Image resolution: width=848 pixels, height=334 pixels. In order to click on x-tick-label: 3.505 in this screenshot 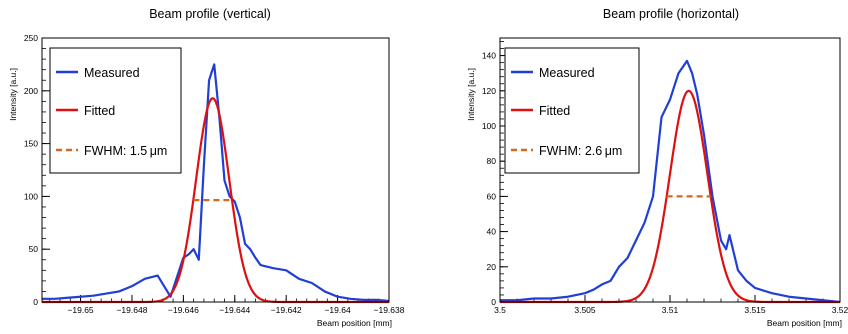, I will do `click(585, 310)`.